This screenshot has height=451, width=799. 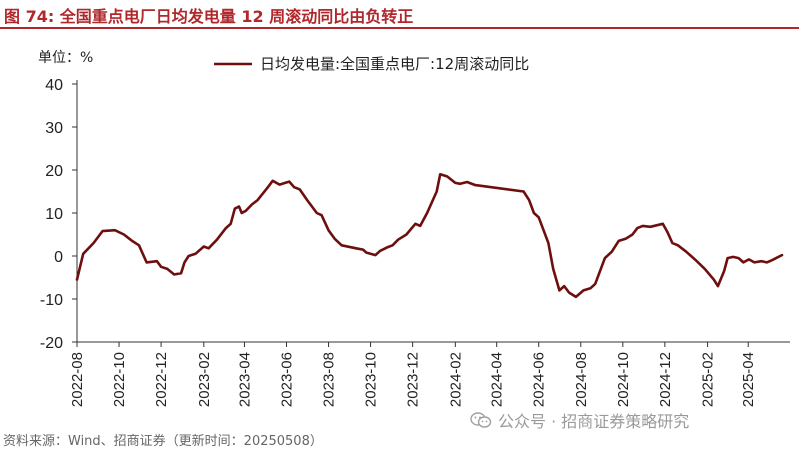 I want to click on x-tick-label: 2025-04, so click(x=748, y=379).